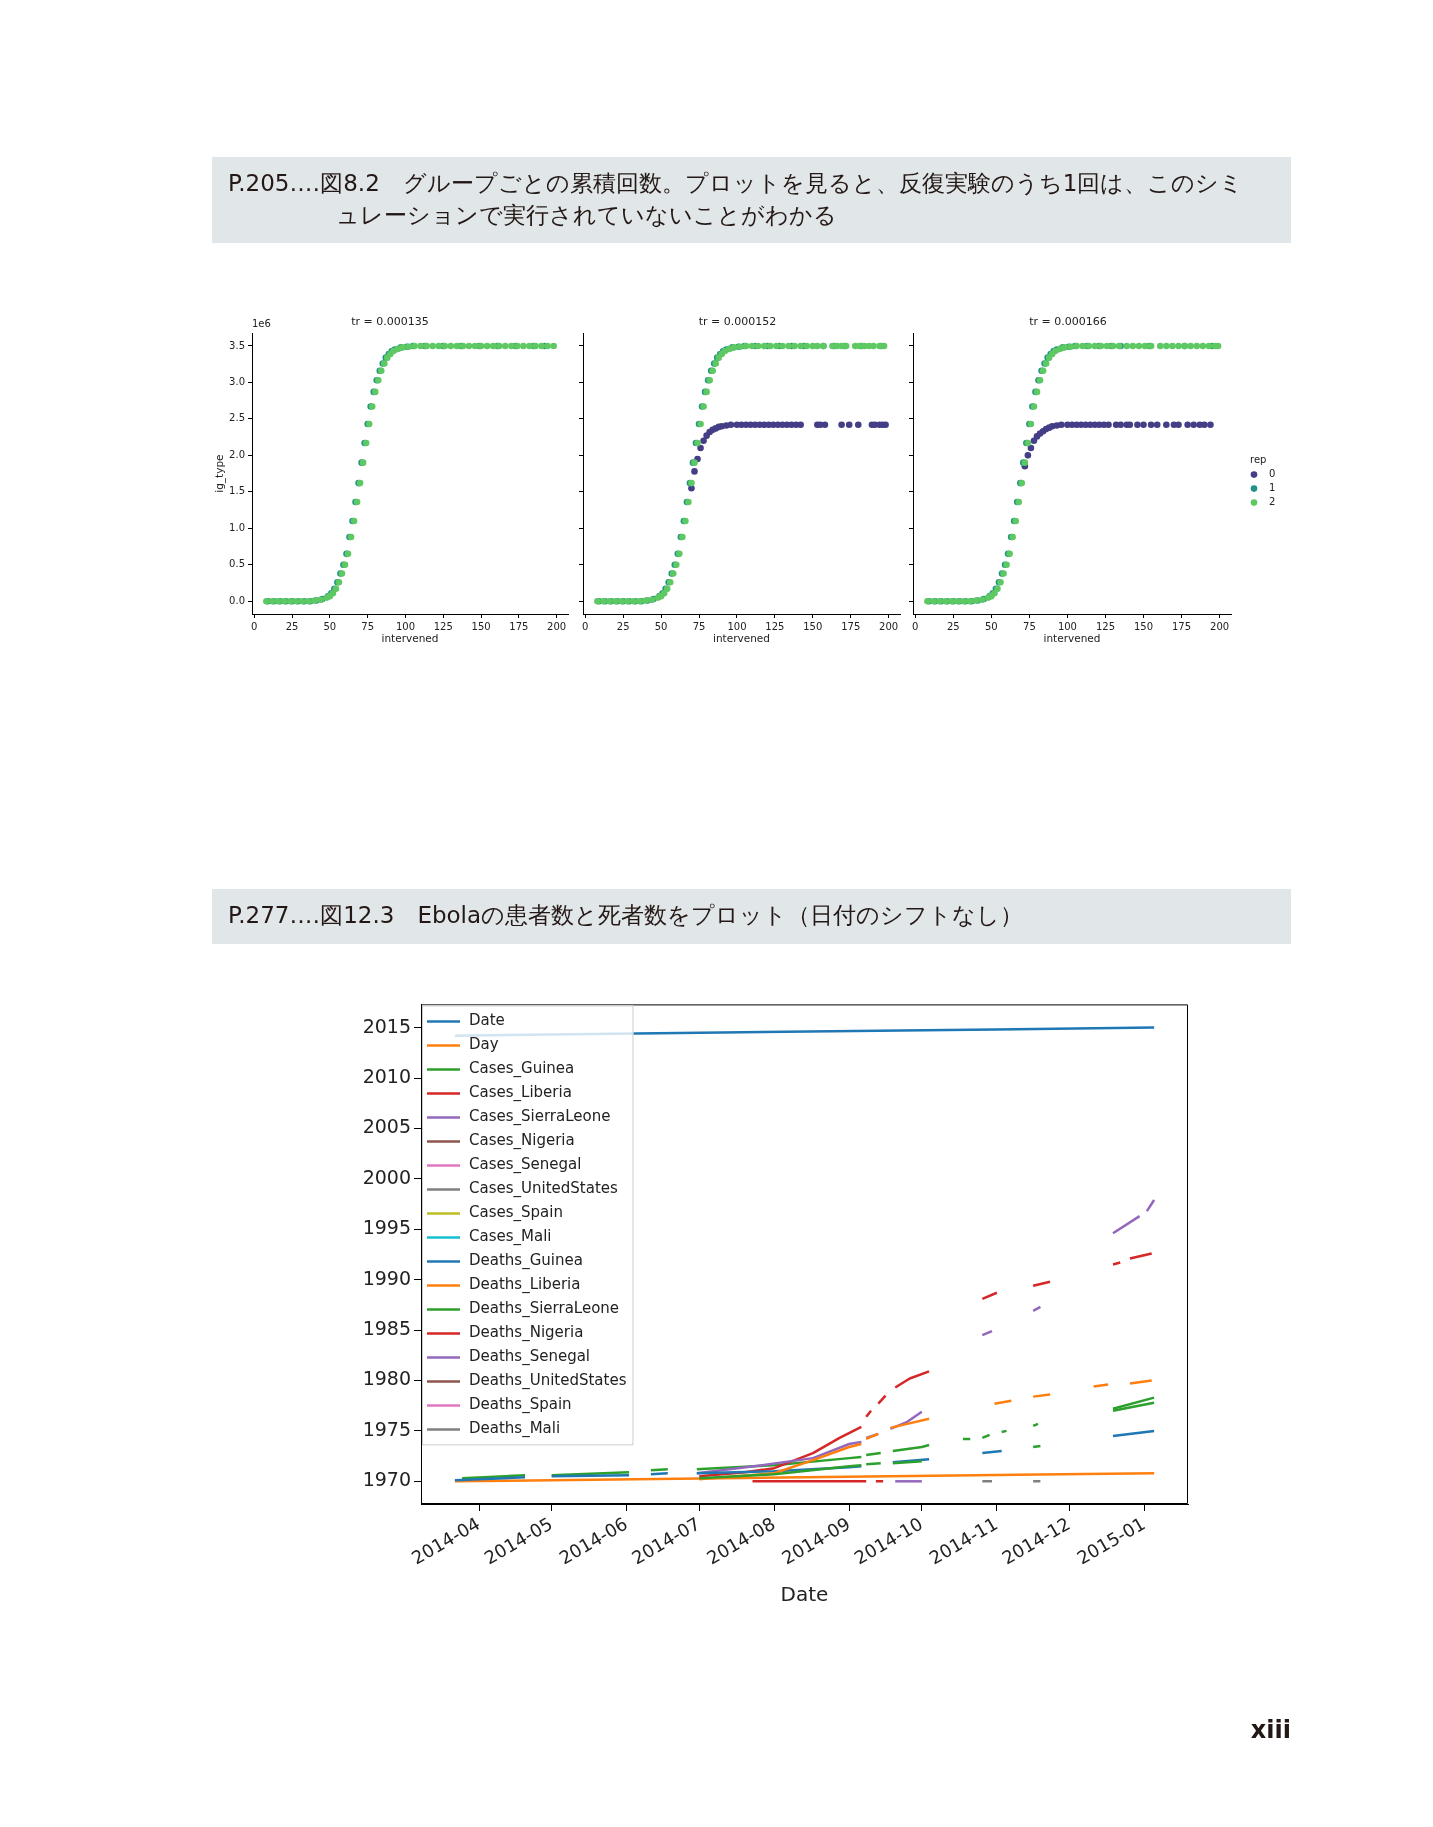  What do you see at coordinates (526, 1261) in the screenshot?
I see `legend-label: Deaths_Guinea` at bounding box center [526, 1261].